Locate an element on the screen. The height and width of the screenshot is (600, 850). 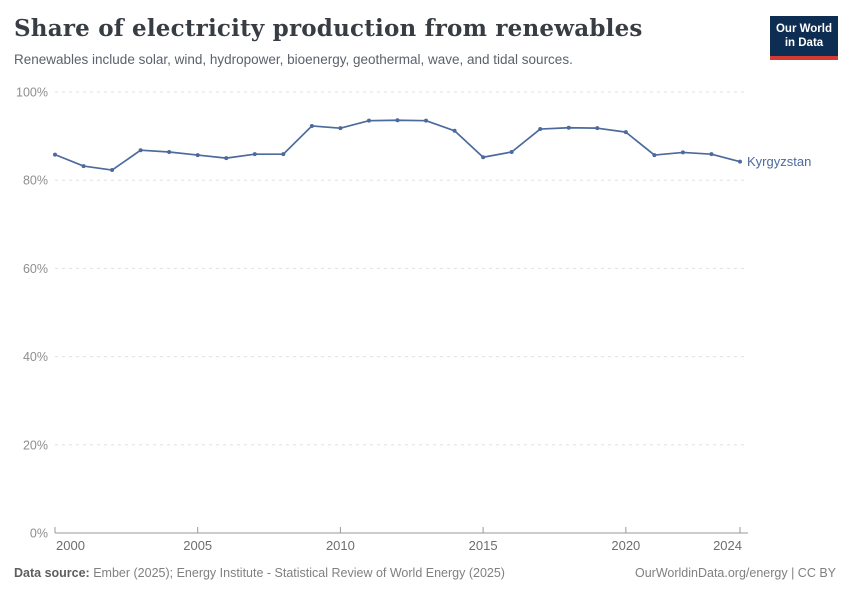
owid-logo-line1: Our World is located at coordinates (803, 29).